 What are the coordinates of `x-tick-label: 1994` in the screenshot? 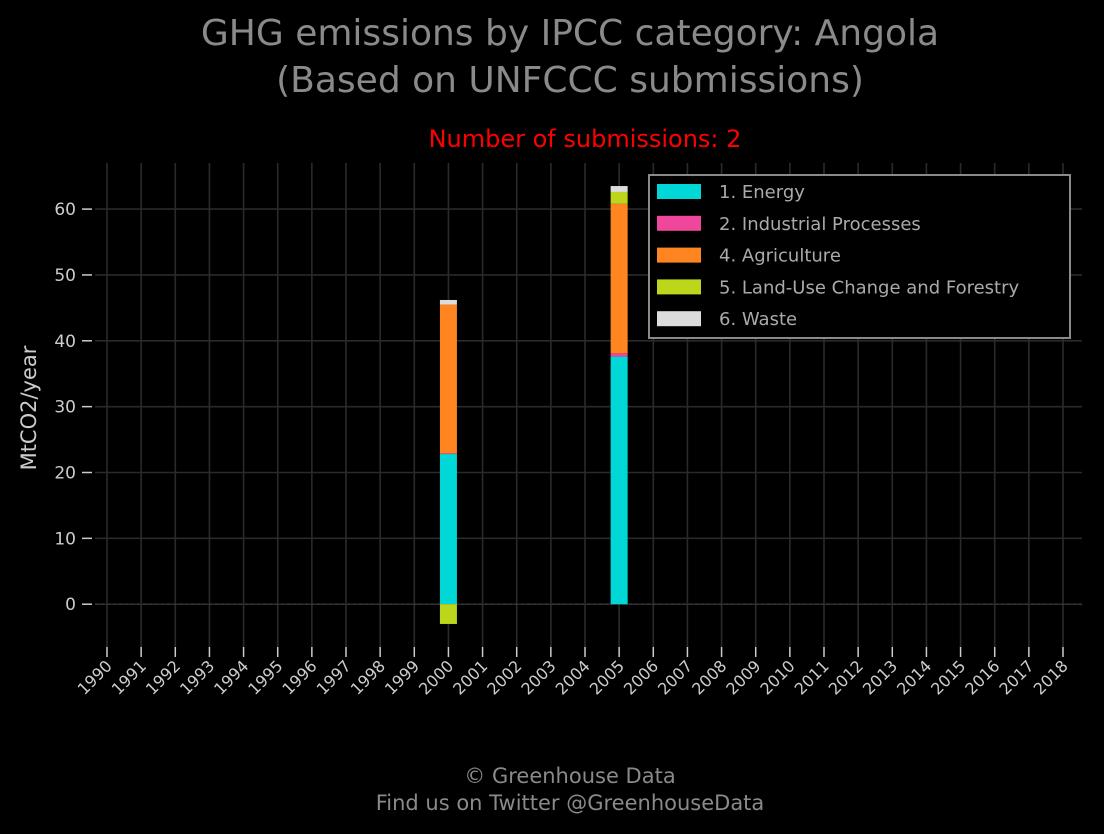 It's located at (231, 677).